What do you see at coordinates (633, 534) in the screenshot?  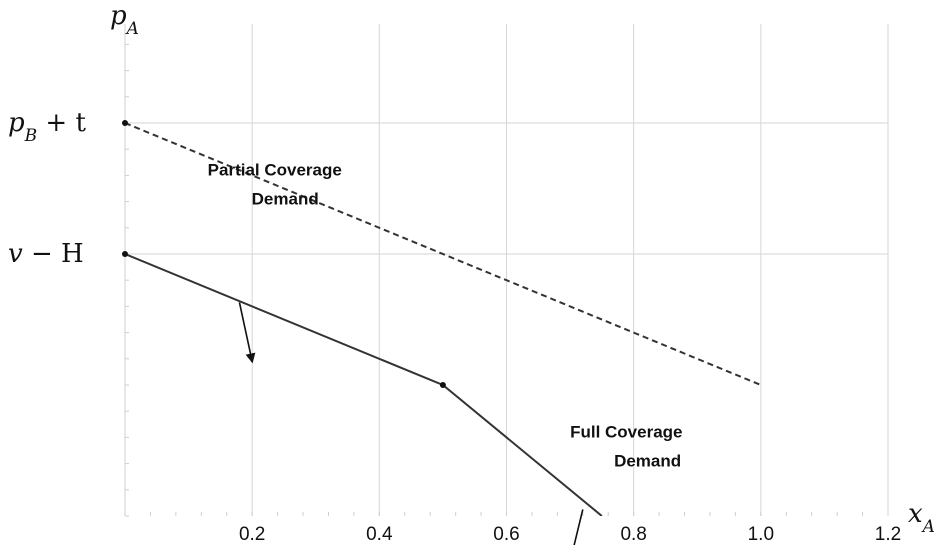 I see `x-tick-label: 0.8` at bounding box center [633, 534].